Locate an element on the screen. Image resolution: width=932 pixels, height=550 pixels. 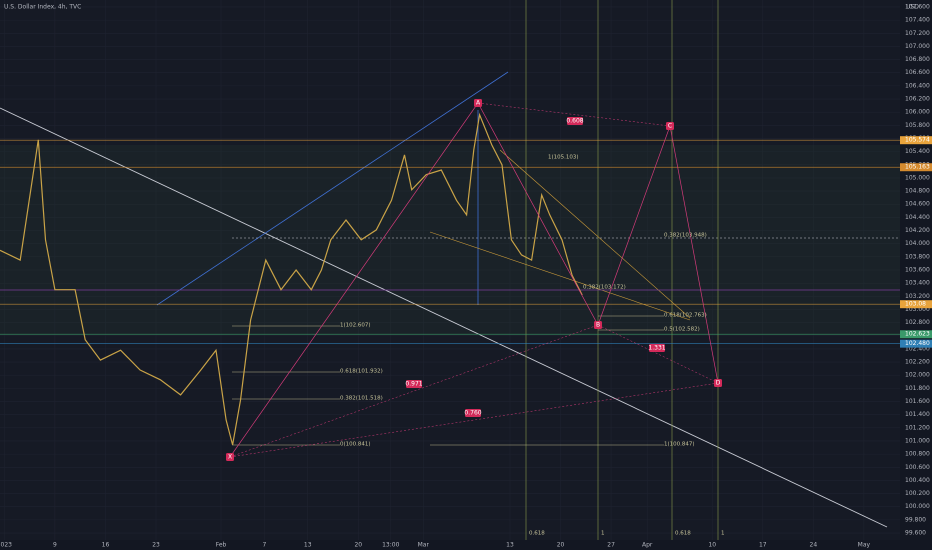
price-tag-label: 102.480 is located at coordinates (917, 343).